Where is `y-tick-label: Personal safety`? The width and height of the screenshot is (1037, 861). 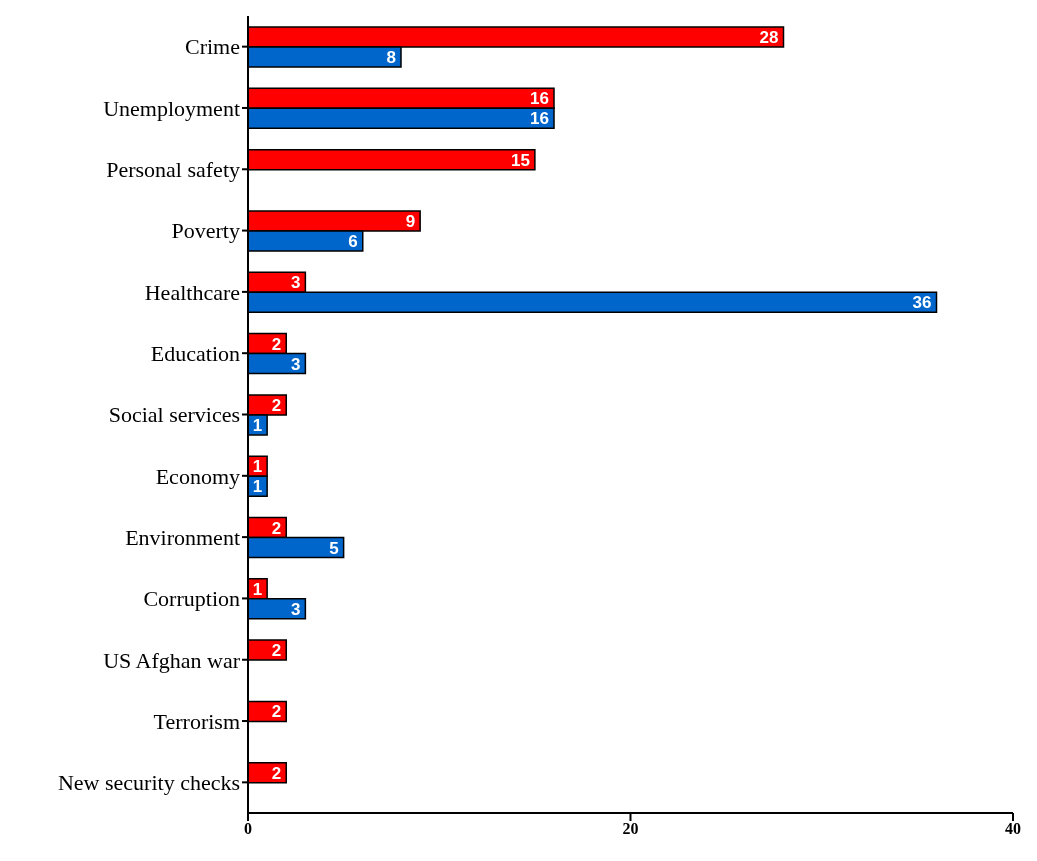 y-tick-label: Personal safety is located at coordinates (173, 170).